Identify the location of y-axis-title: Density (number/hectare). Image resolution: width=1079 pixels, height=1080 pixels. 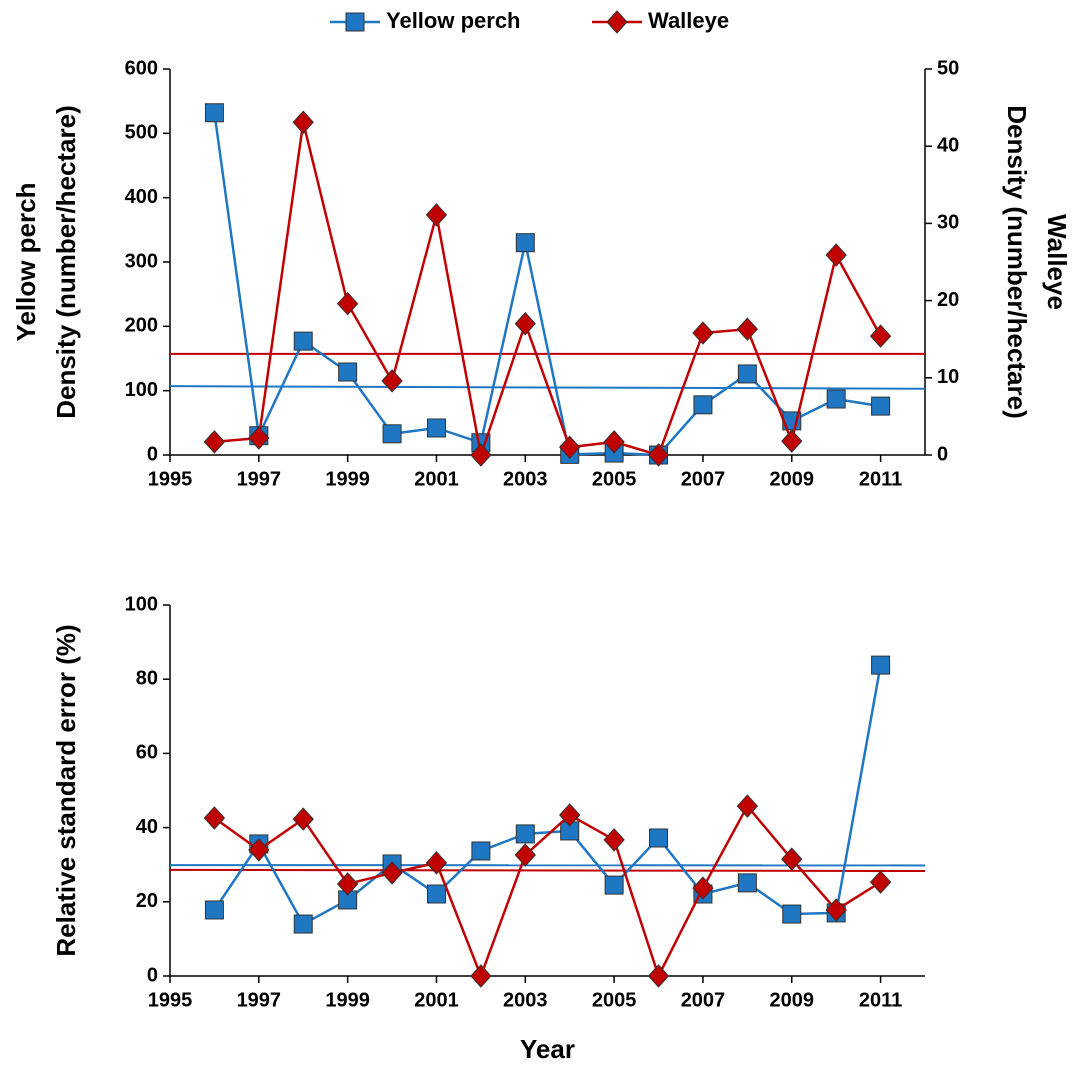
(66, 262).